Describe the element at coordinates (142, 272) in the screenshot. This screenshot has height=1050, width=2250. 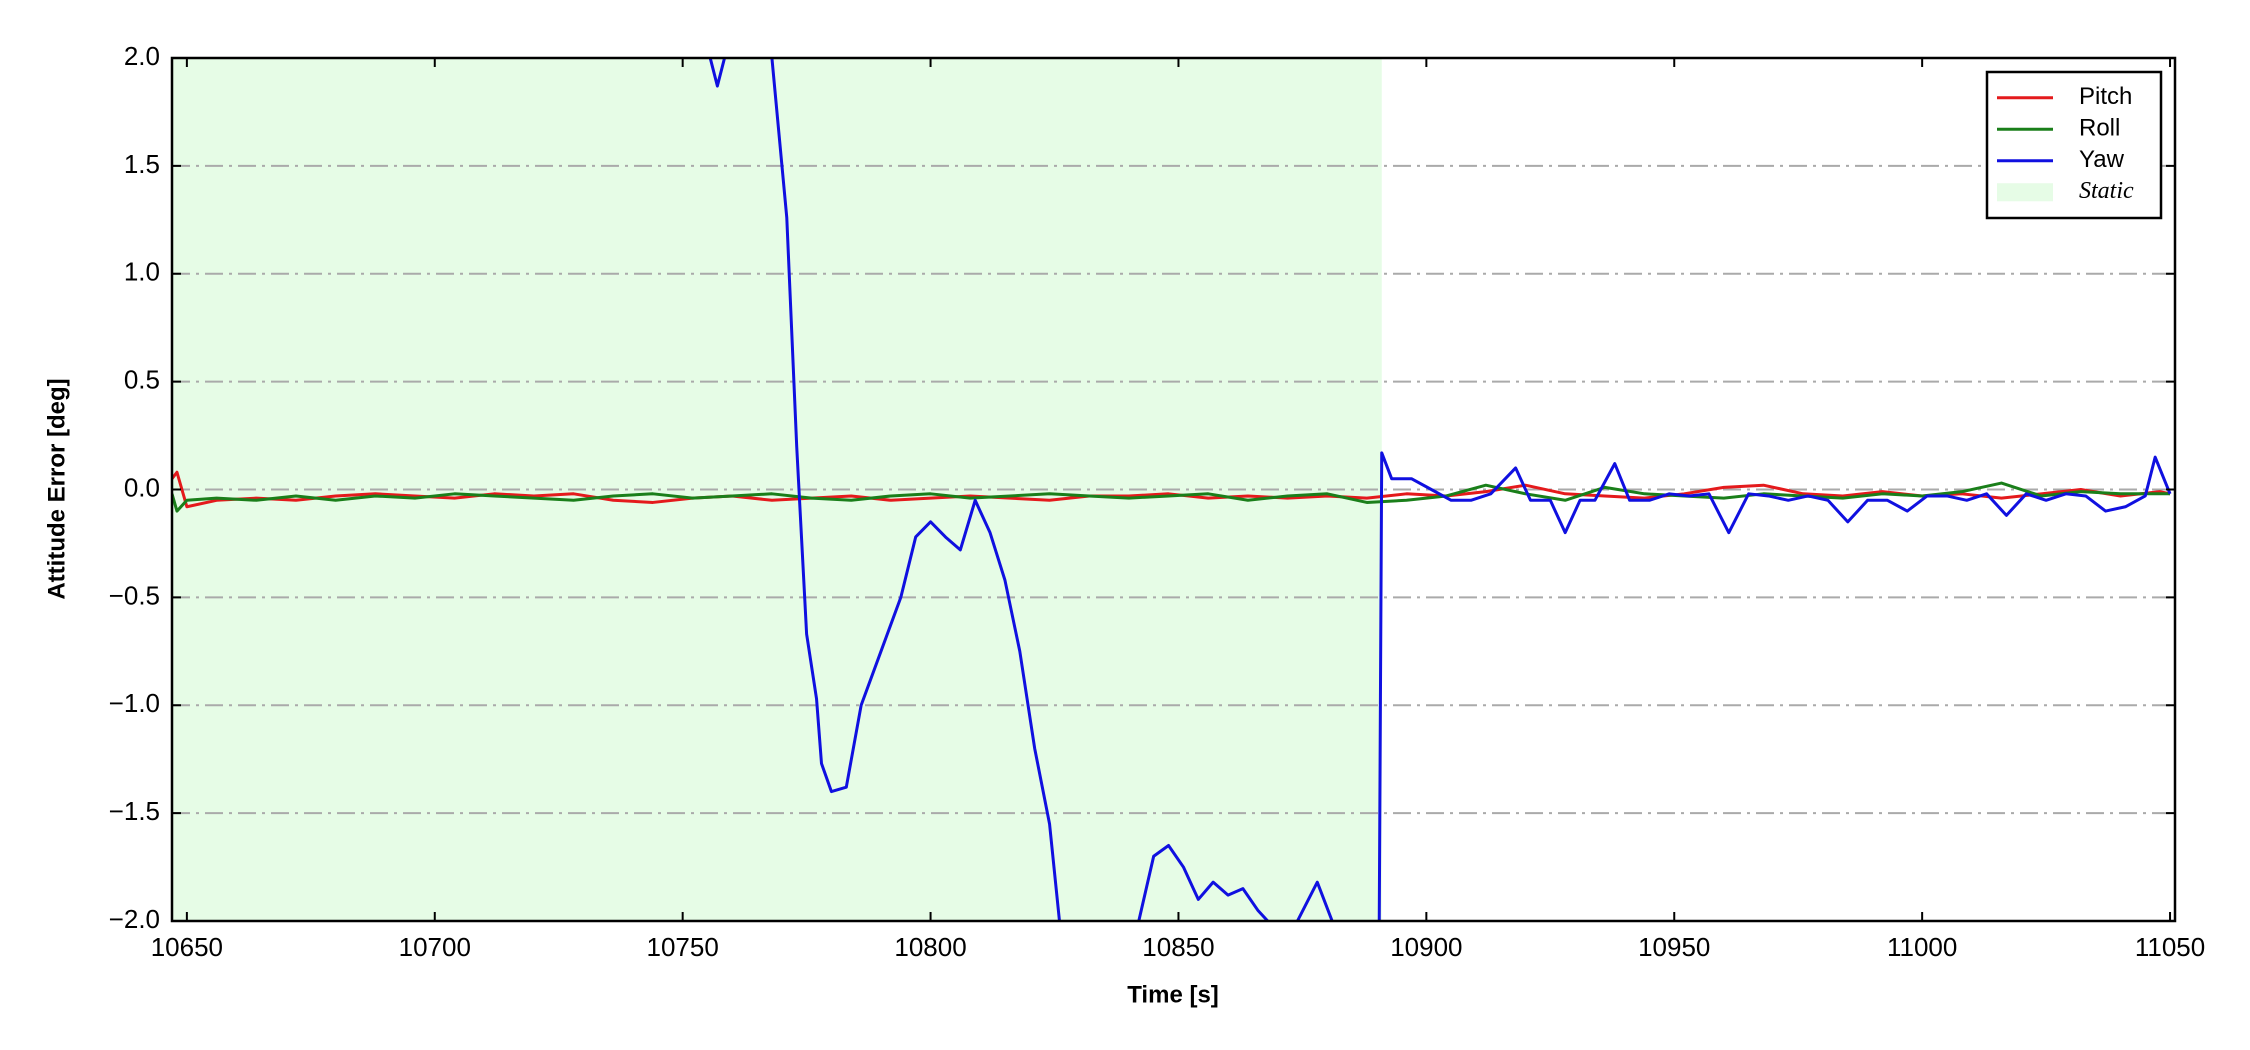
I see `y-tick-label: 1.0` at that location.